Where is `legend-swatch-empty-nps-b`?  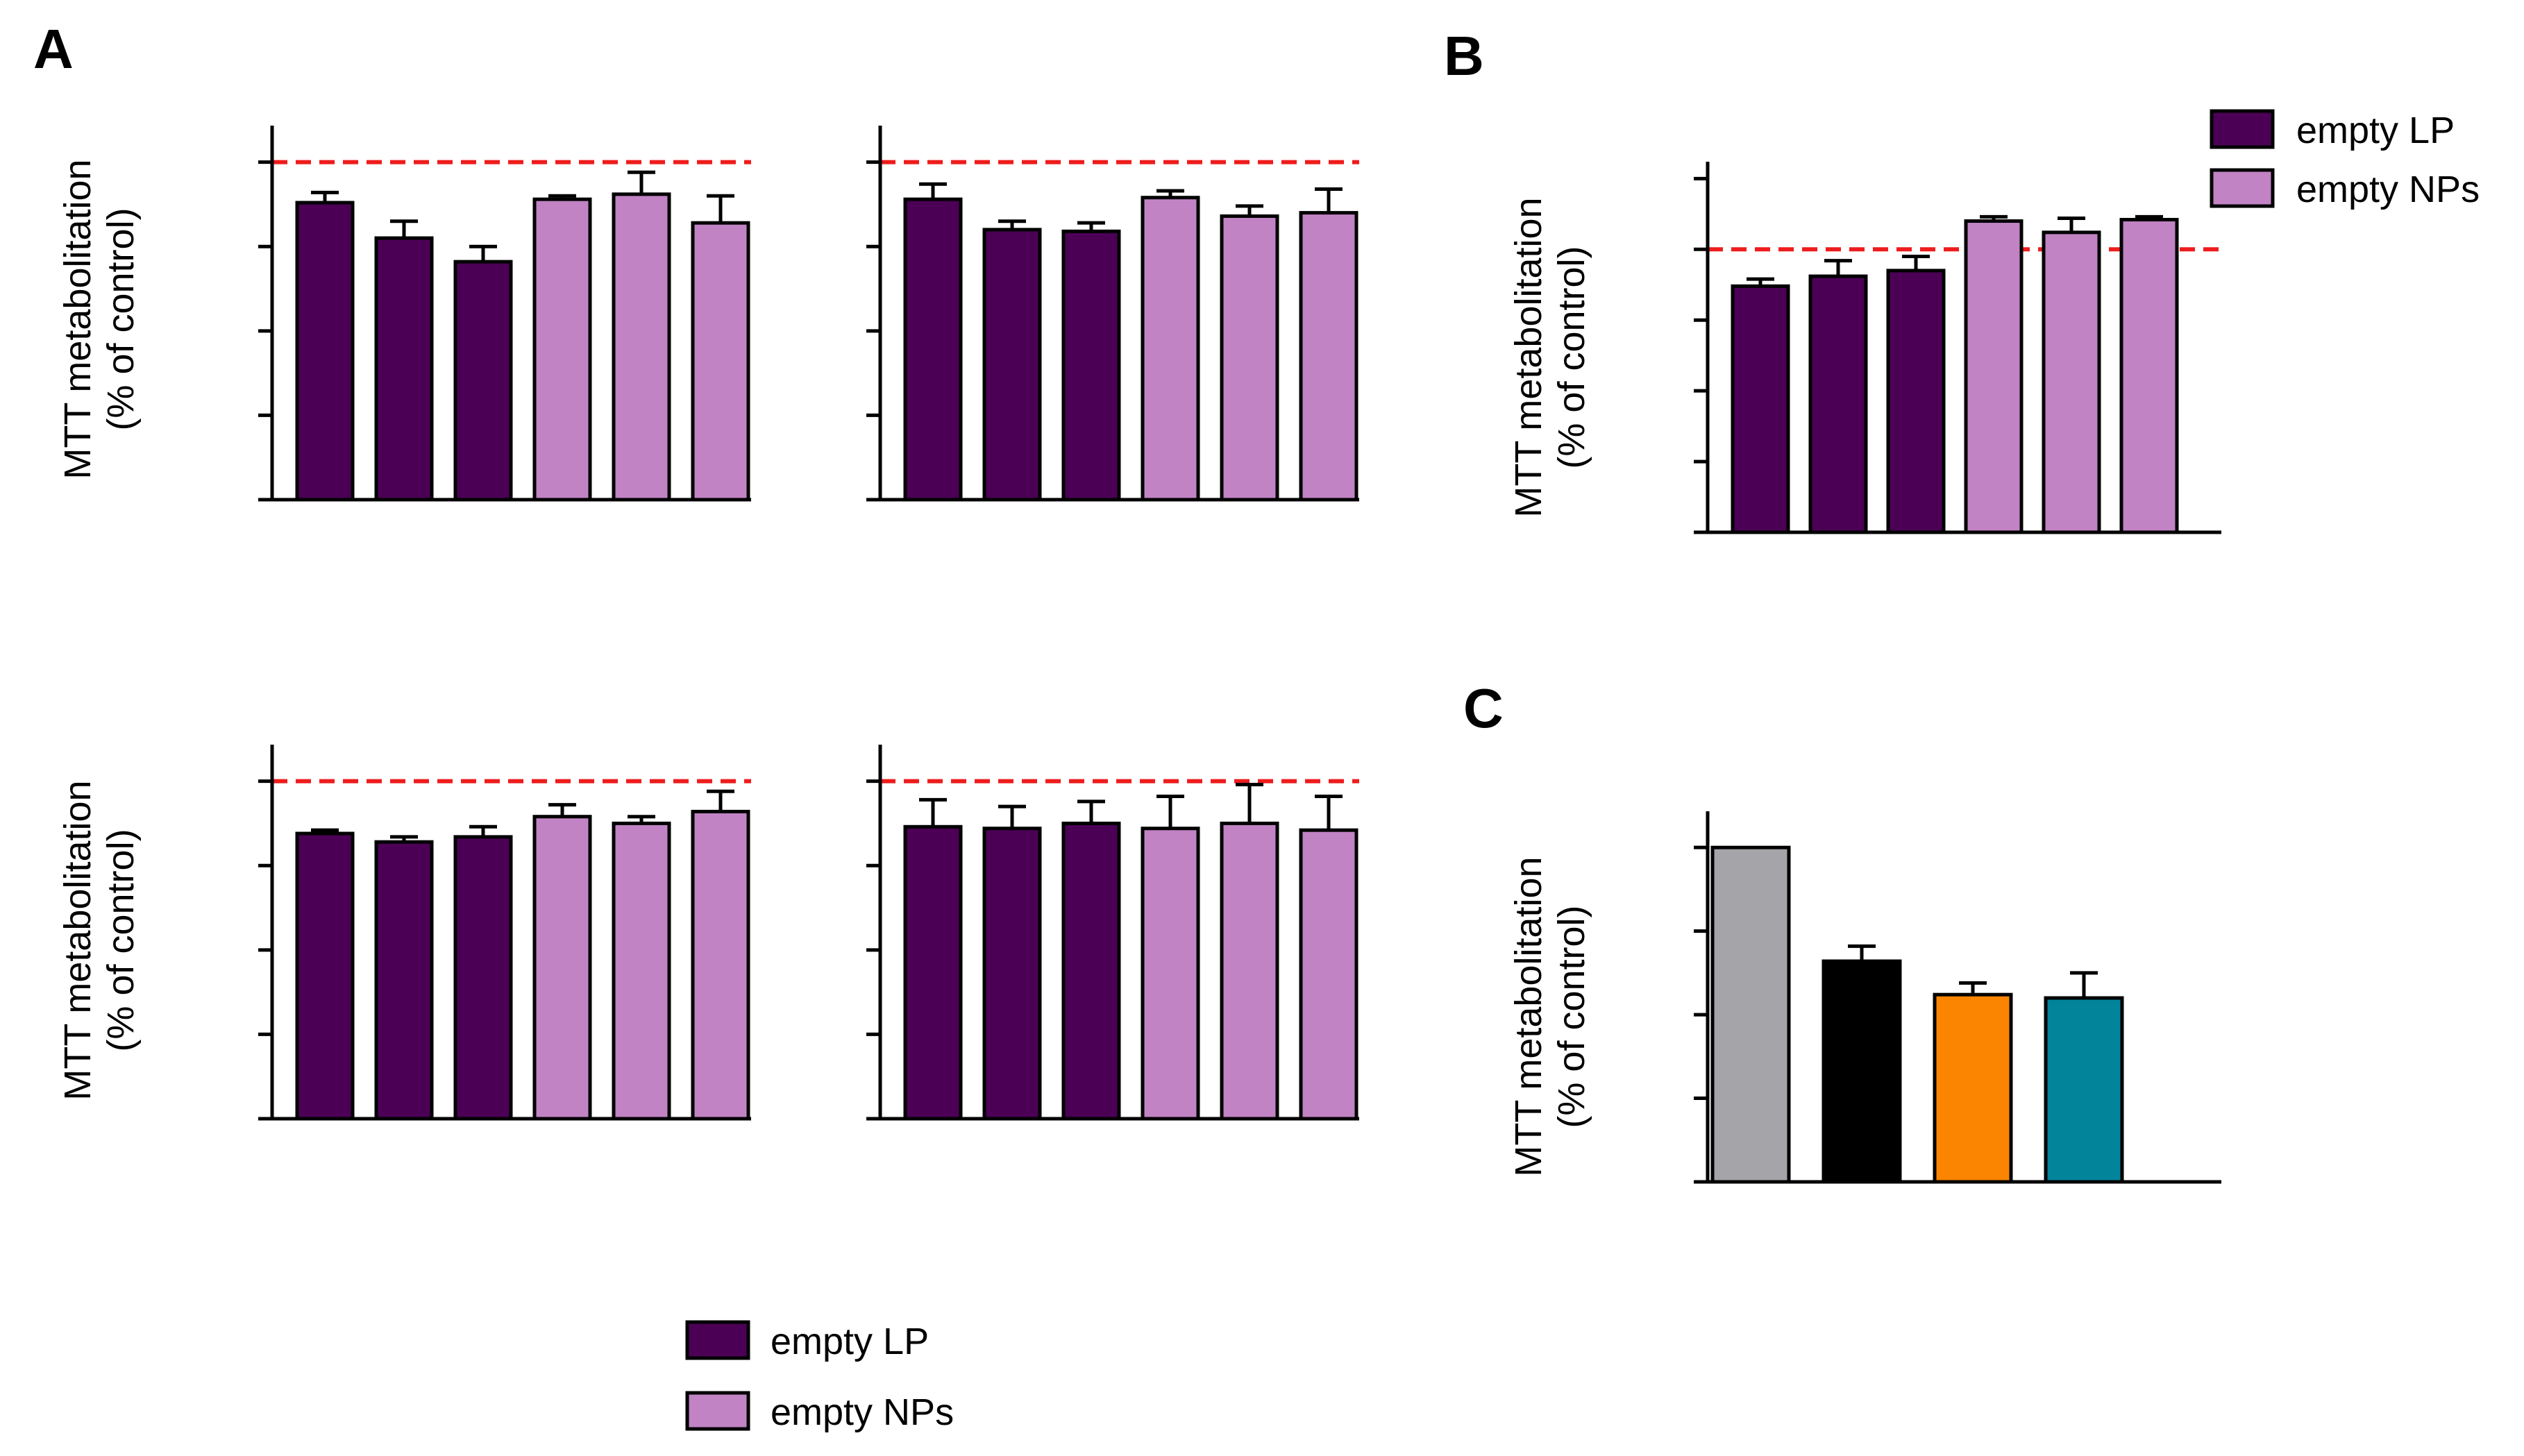 legend-swatch-empty-nps-b is located at coordinates (2242, 188).